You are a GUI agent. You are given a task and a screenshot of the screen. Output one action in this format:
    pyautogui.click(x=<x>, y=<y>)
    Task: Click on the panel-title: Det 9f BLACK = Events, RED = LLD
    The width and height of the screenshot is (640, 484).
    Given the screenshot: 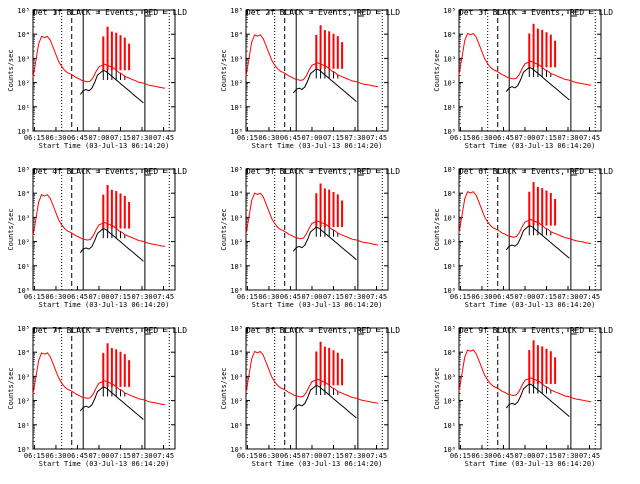 What is the action you would take?
    pyautogui.click(x=536, y=330)
    